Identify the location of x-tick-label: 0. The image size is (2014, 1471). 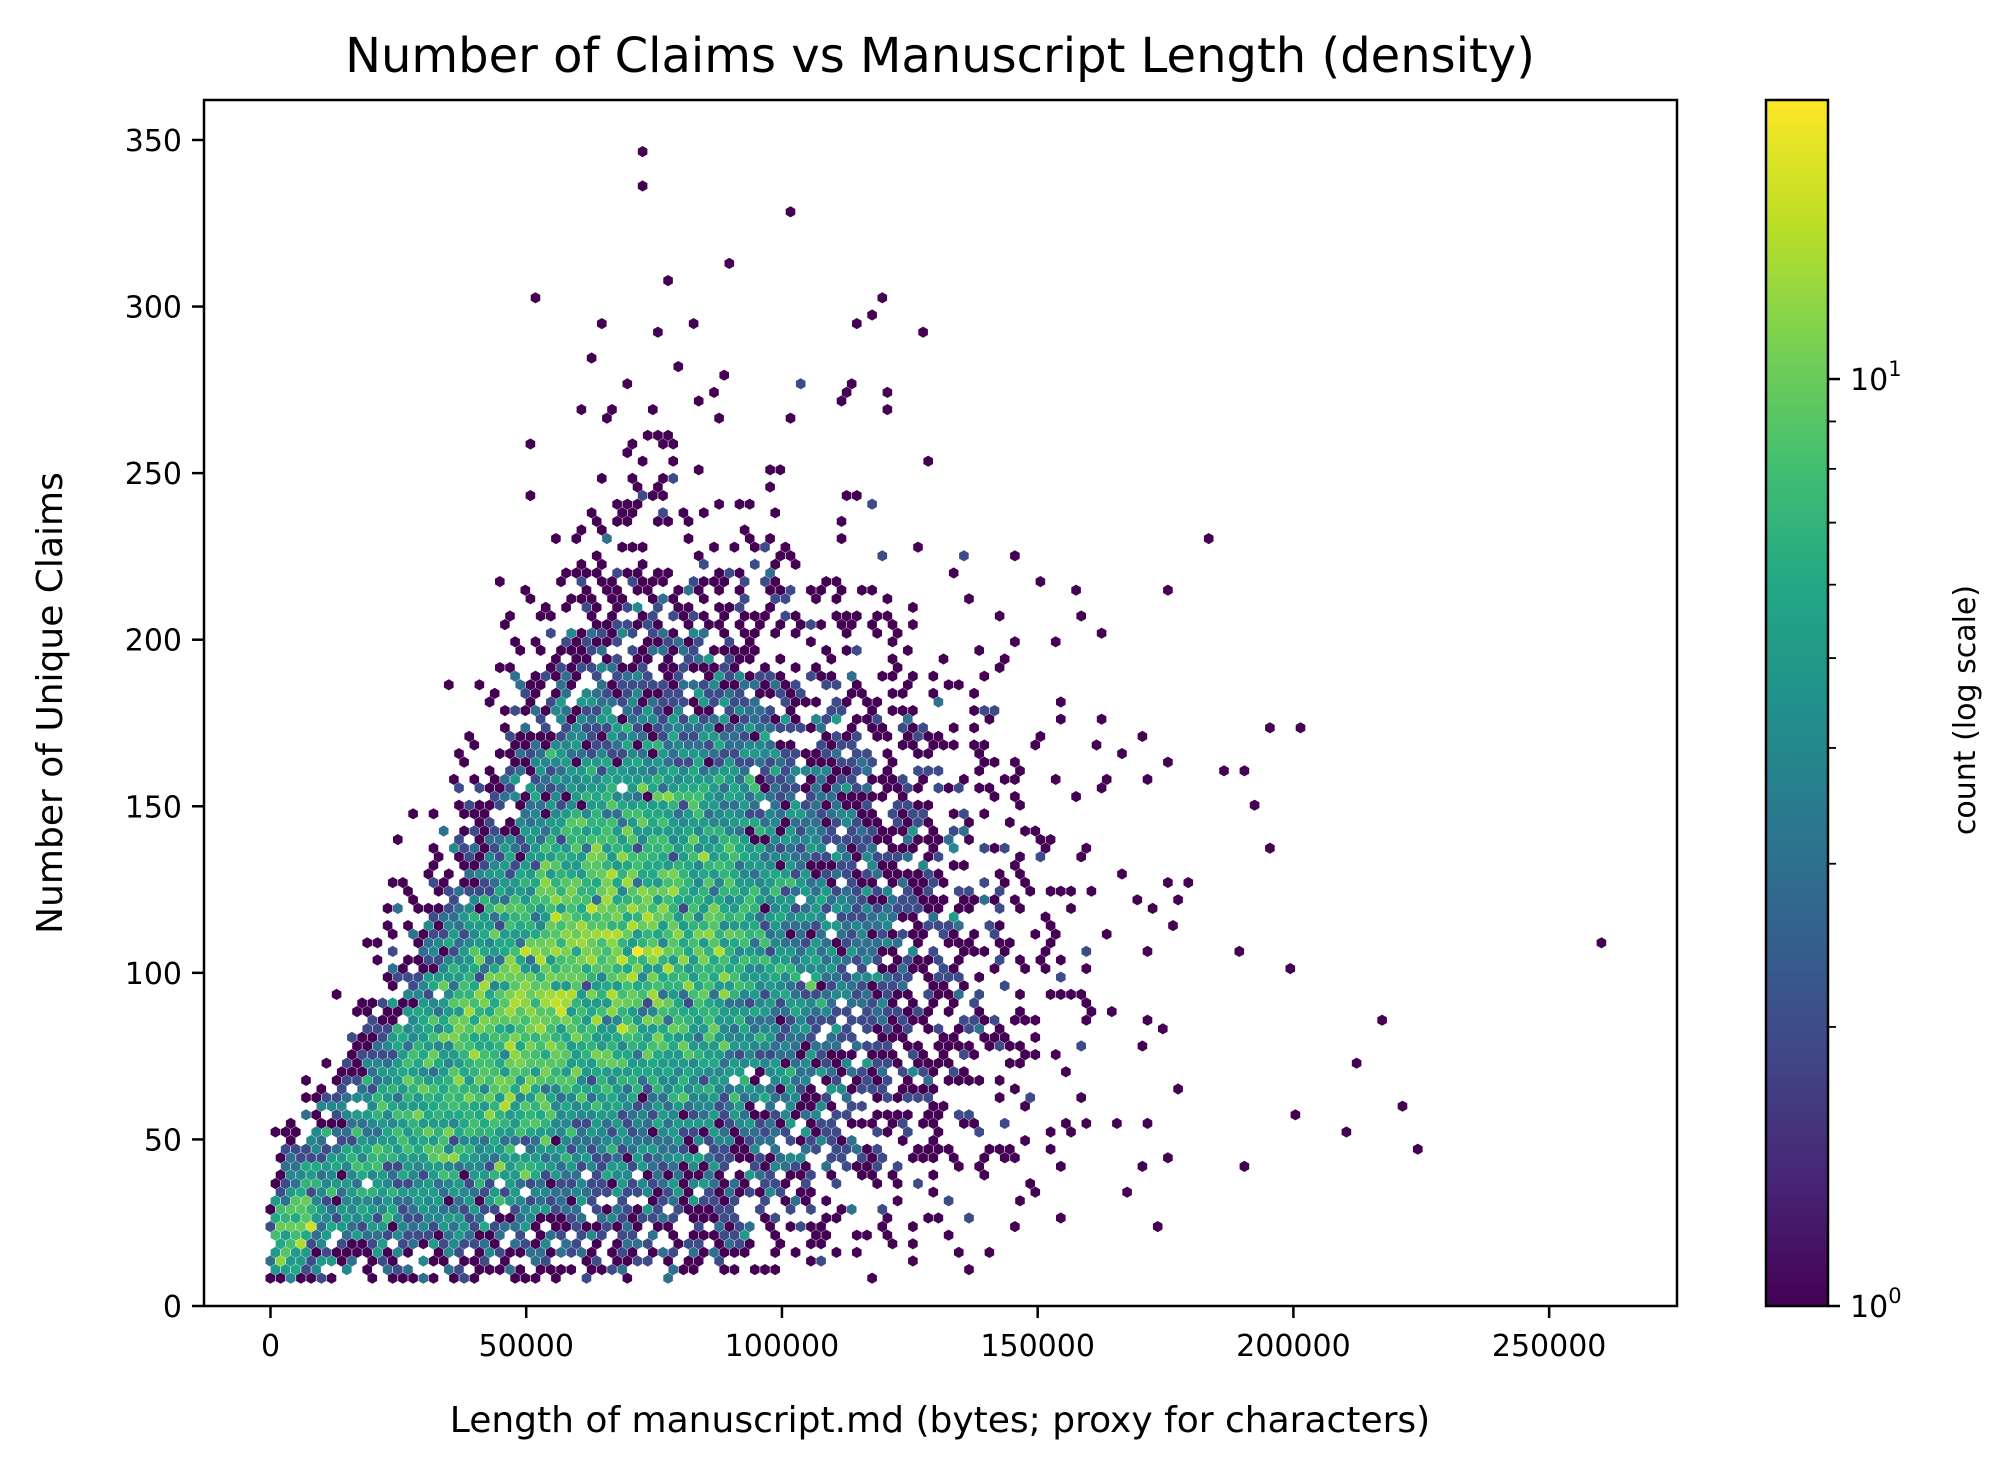
(270, 1346).